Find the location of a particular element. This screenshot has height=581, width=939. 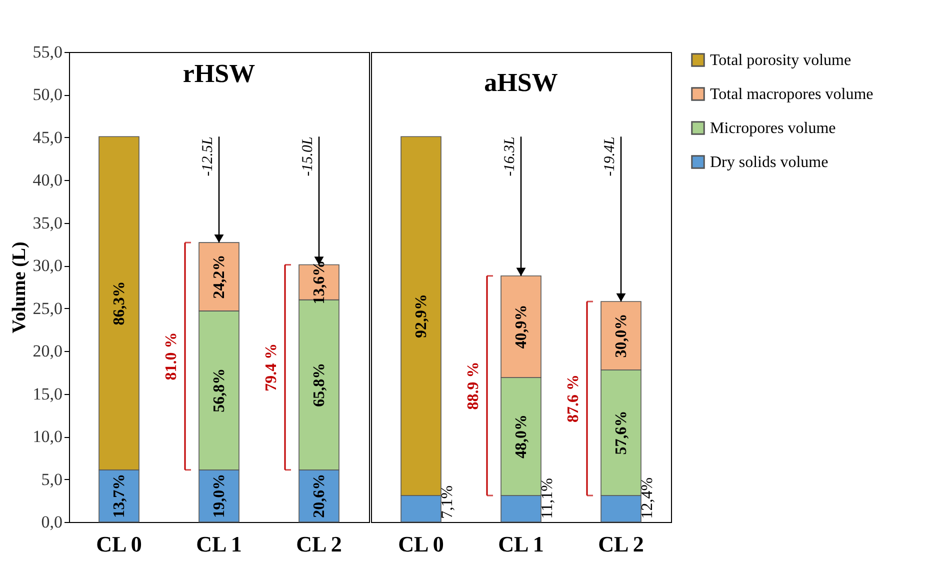

annotation: -12.5L is located at coordinates (208, 156).